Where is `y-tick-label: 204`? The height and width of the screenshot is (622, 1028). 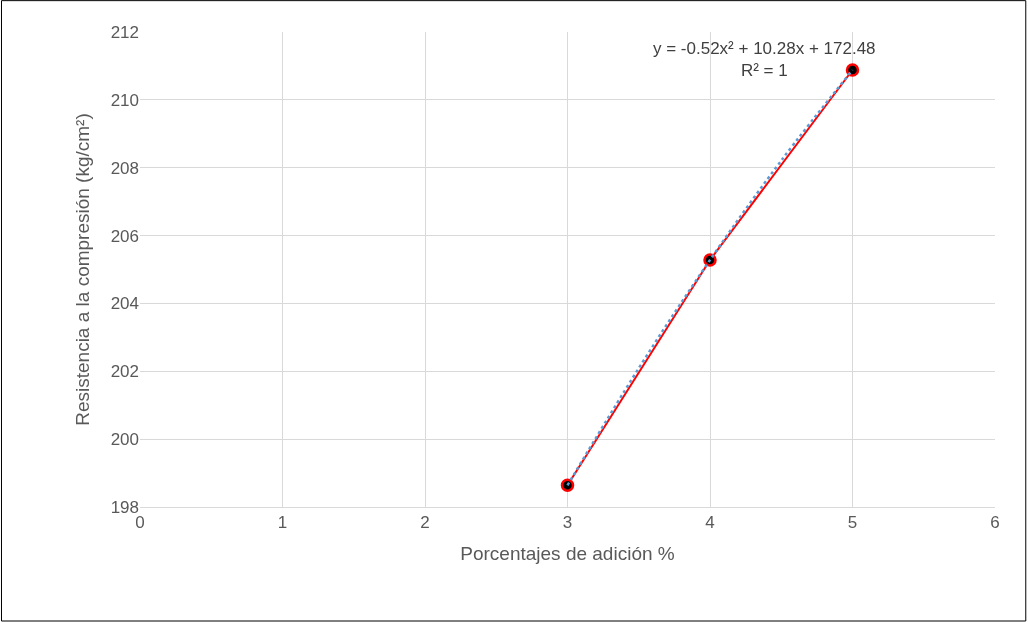
y-tick-label: 204 is located at coordinates (124, 304).